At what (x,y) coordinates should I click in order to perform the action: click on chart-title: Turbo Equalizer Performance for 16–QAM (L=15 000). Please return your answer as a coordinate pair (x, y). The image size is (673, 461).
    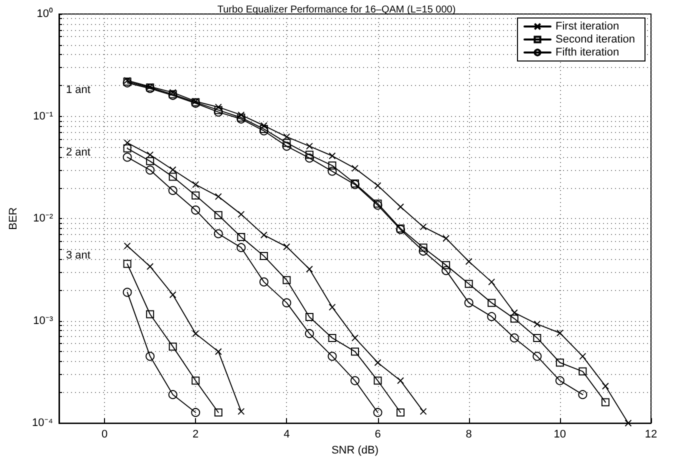
    Looking at the image, I should click on (336, 10).